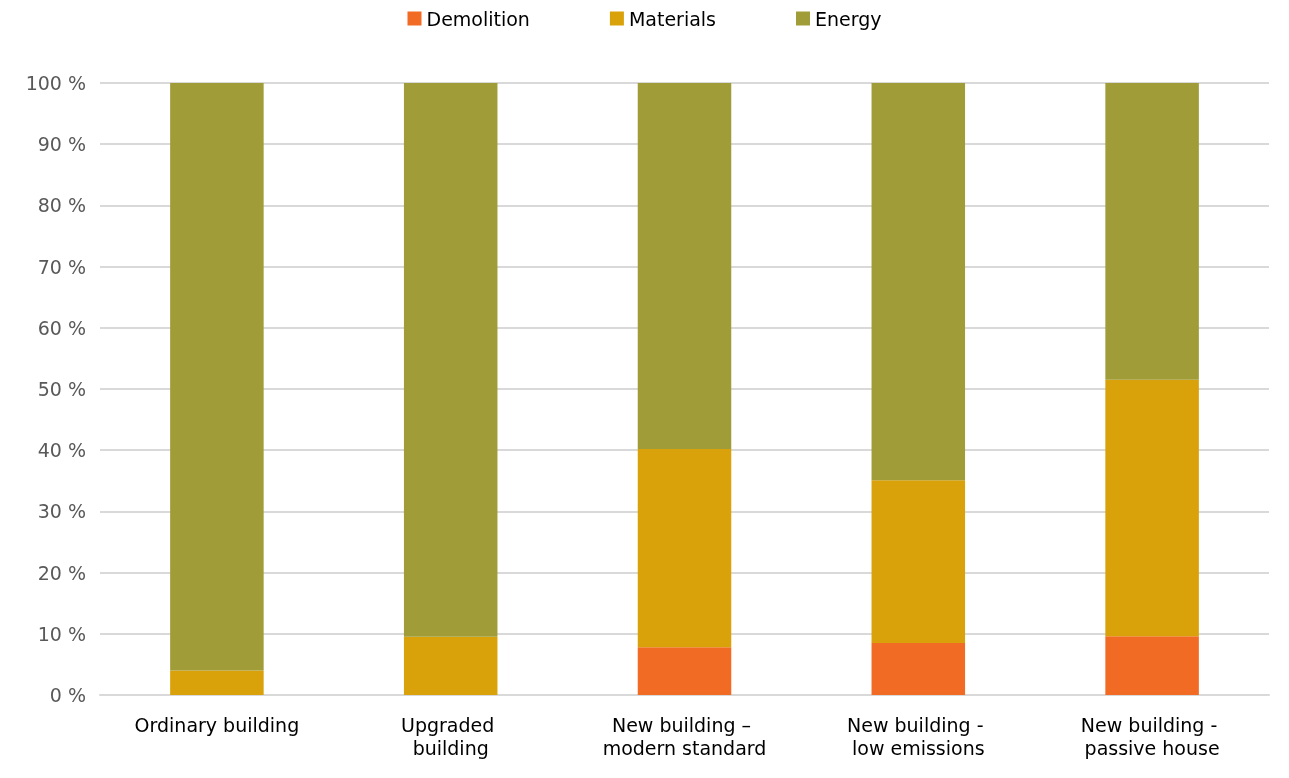 Image resolution: width=1289 pixels, height=778 pixels. I want to click on x-tick-label: New building – modern standard, so click(684, 736).